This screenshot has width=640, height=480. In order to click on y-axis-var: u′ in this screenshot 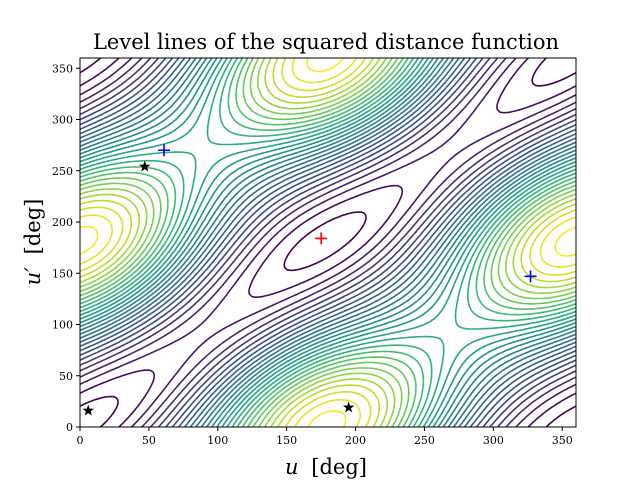, I will do `click(33, 276)`.